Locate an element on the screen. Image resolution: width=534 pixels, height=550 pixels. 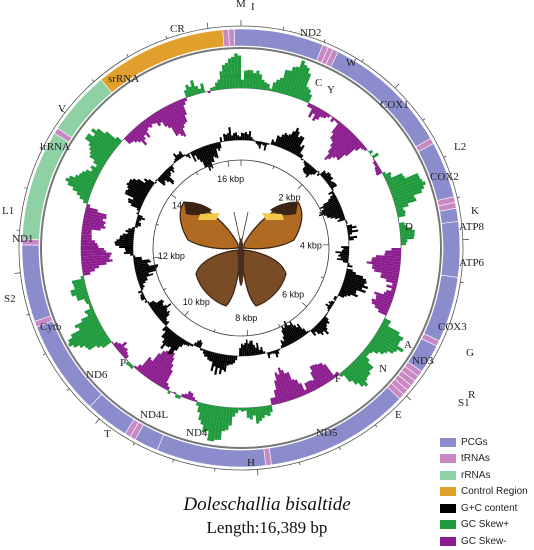
legend-item: tRNAs is located at coordinates (484, 459).